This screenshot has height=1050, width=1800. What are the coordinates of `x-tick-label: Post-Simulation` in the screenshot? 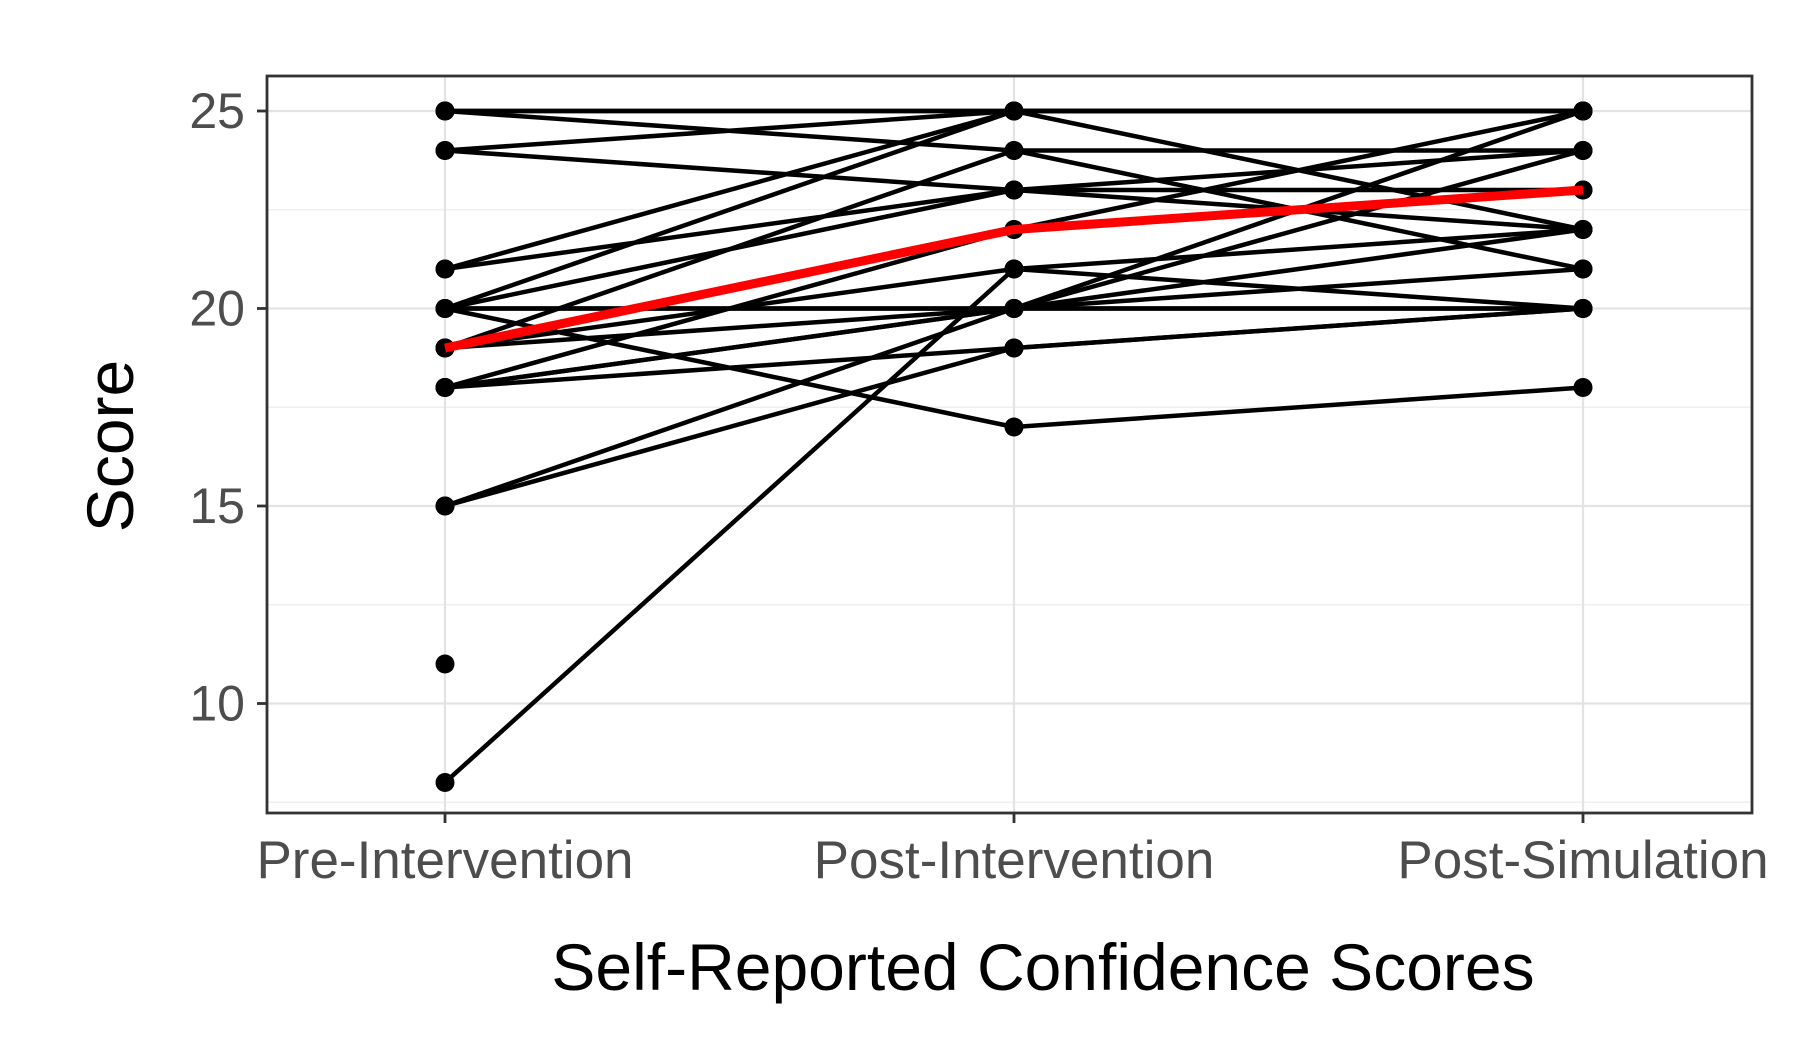 It's located at (1582, 860).